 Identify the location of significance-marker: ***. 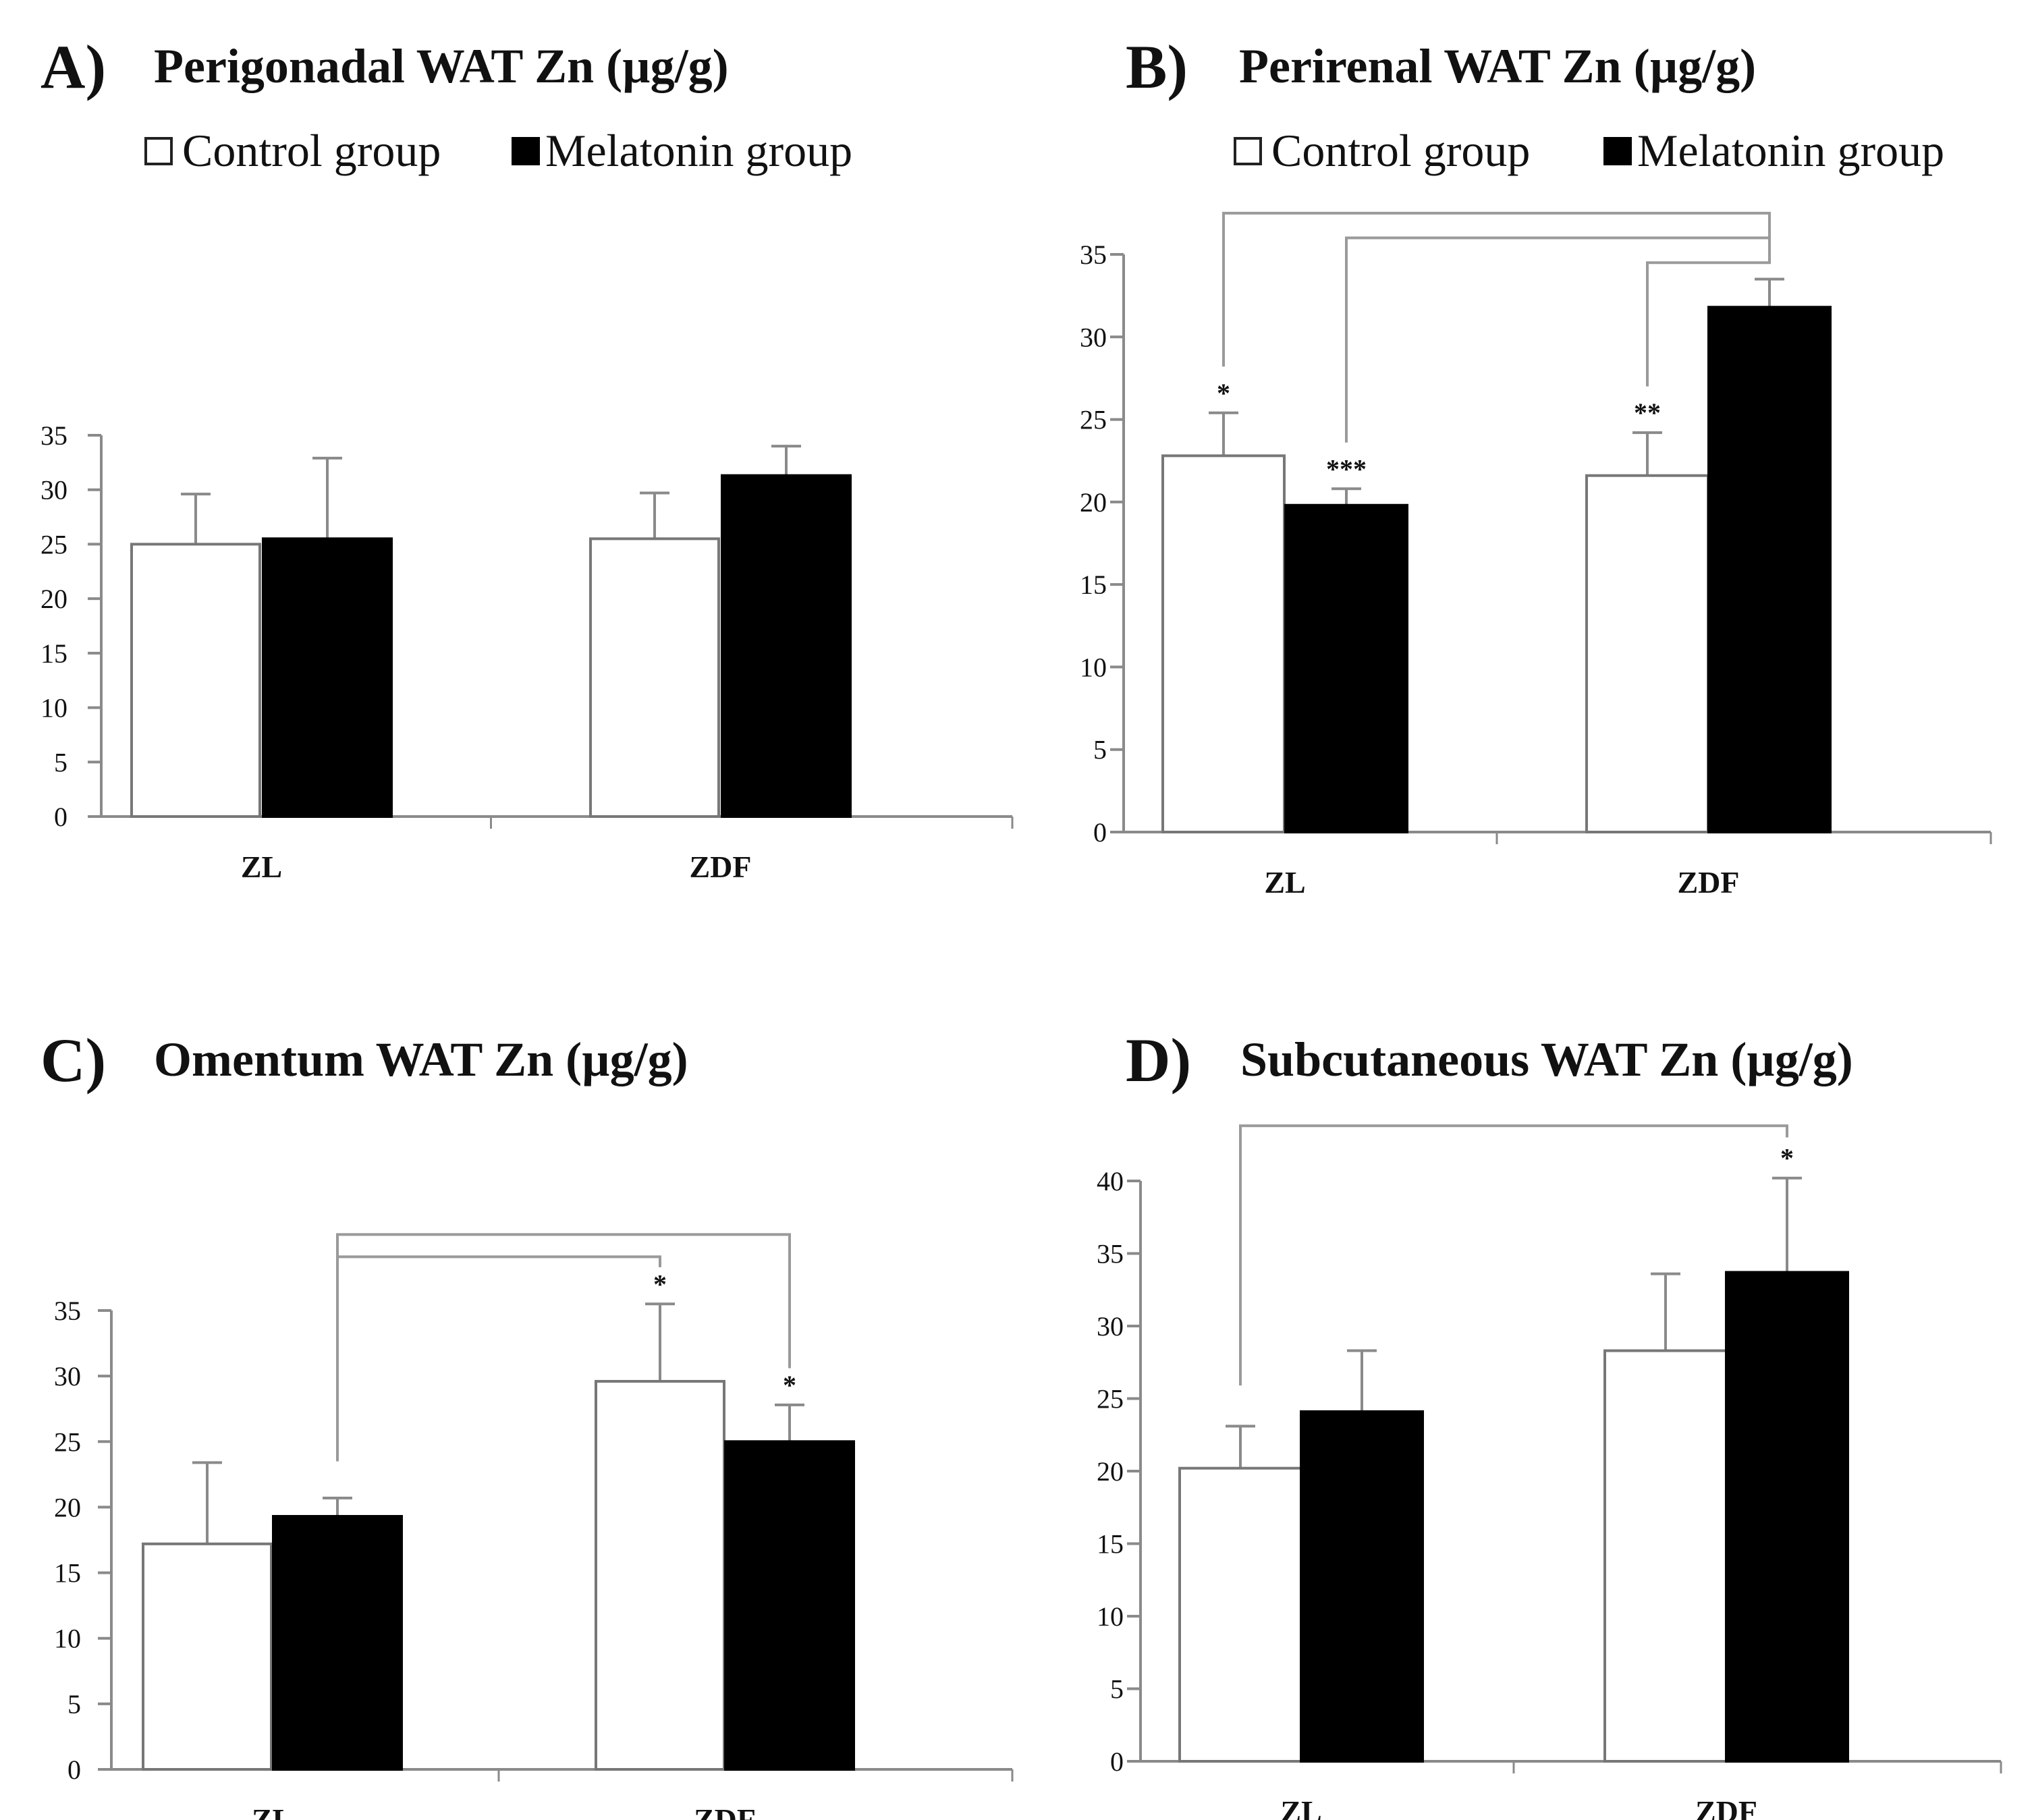
(1346, 469).